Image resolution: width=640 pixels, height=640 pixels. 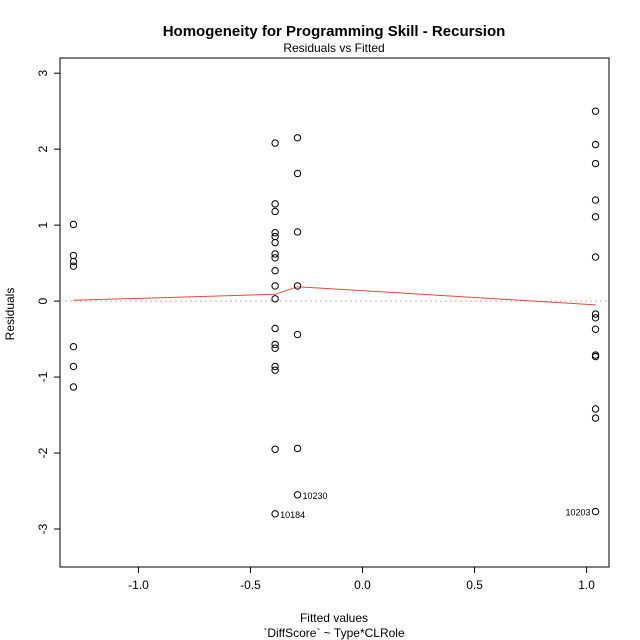 I want to click on y-tick-label: -1, so click(x=43, y=376).